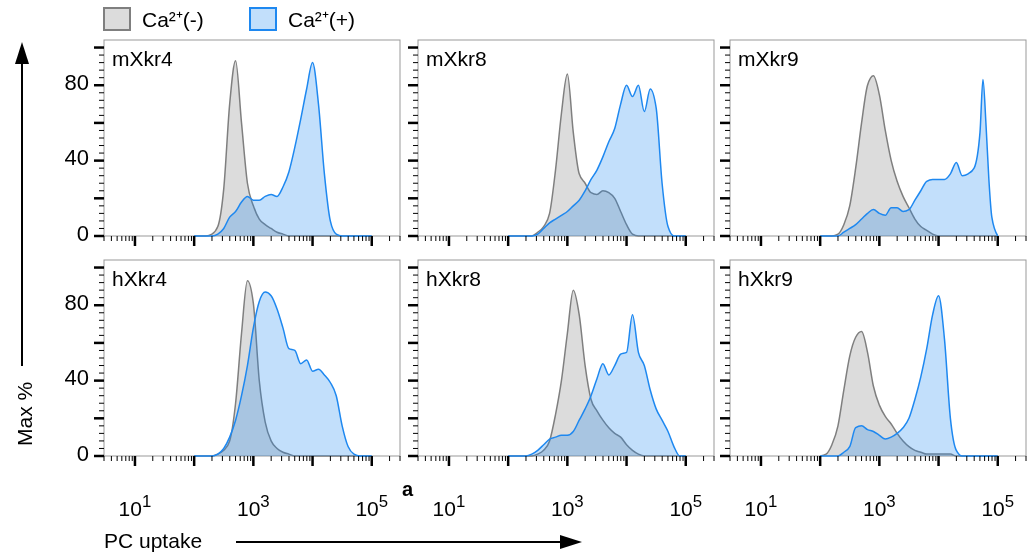 Image resolution: width=1034 pixels, height=558 pixels. Describe the element at coordinates (453, 278) in the screenshot. I see `chart-title: hXkr8` at that location.